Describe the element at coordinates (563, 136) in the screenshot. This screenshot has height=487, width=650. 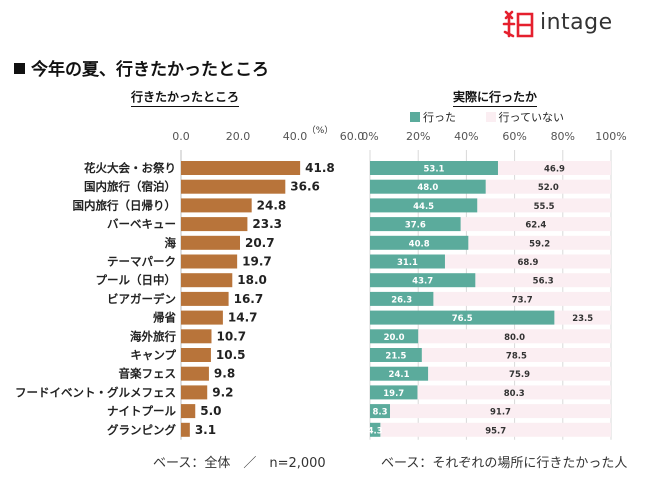
I see `right-axis-tick-label: 80%` at that location.